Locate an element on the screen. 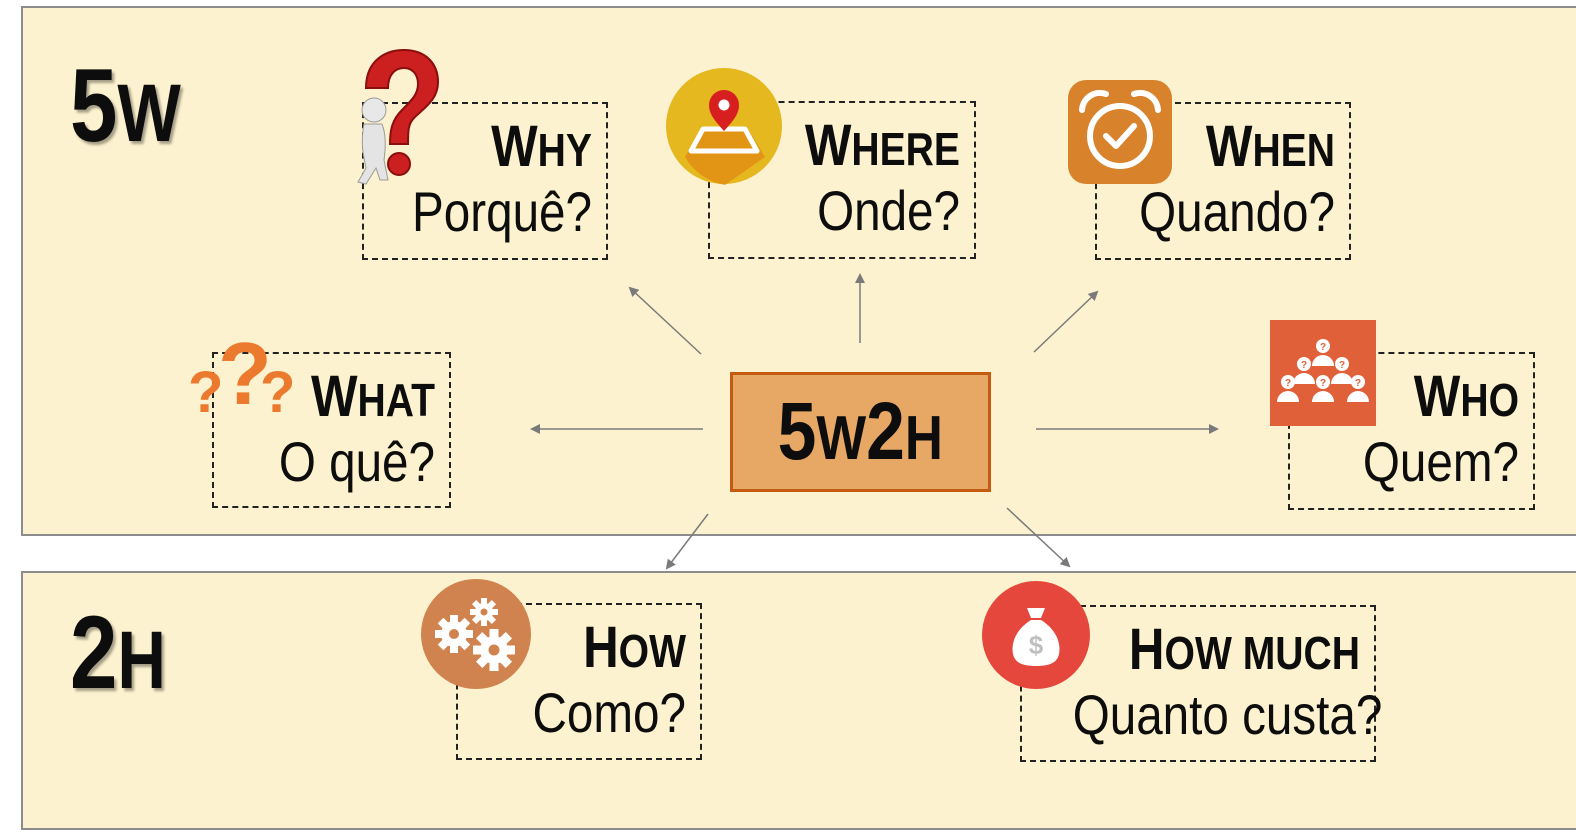 This screenshot has width=1576, height=834. card-howmuch-question: Quanto custa? is located at coordinates (1227, 714).